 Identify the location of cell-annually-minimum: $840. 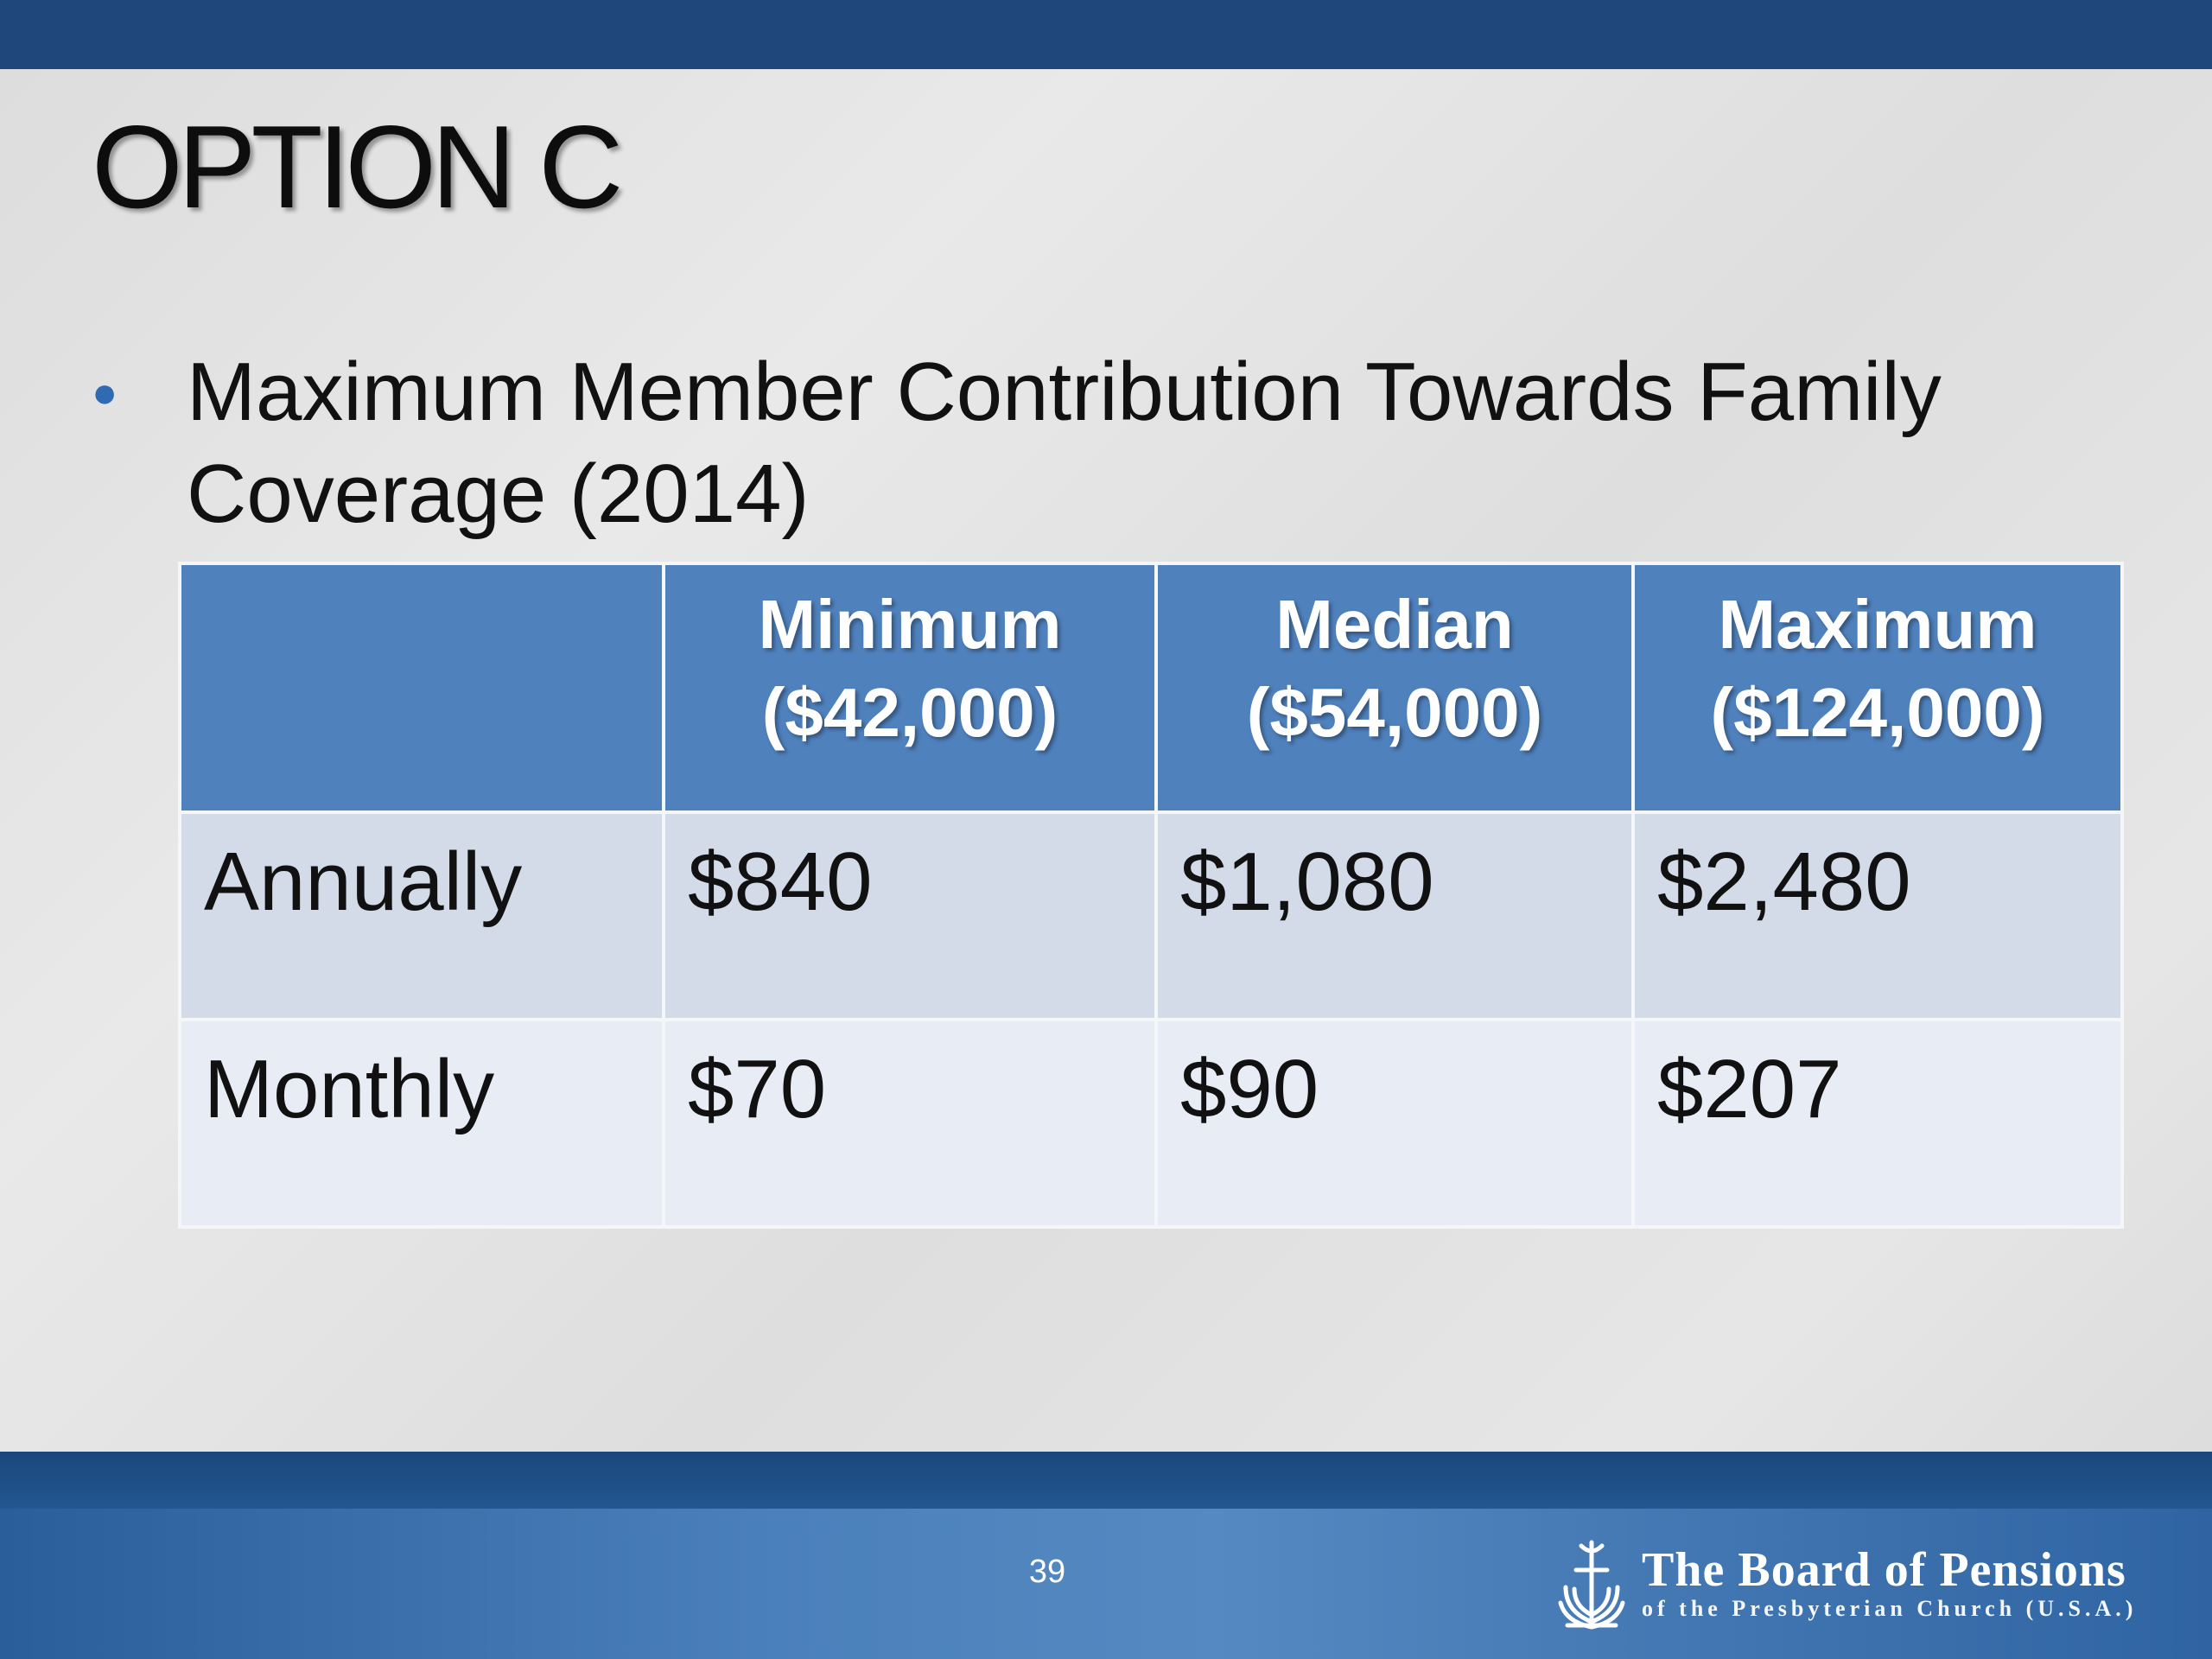
(910, 915).